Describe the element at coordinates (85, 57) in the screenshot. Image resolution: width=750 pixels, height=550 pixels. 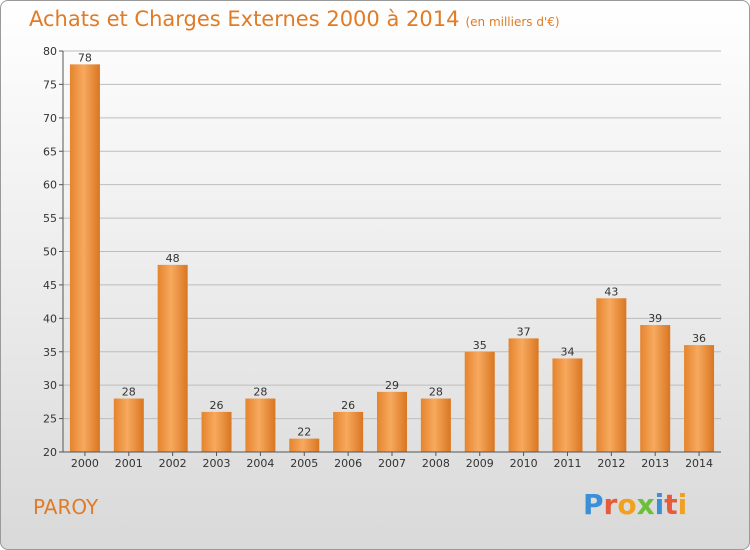
I see `value-label-2000: 78` at that location.